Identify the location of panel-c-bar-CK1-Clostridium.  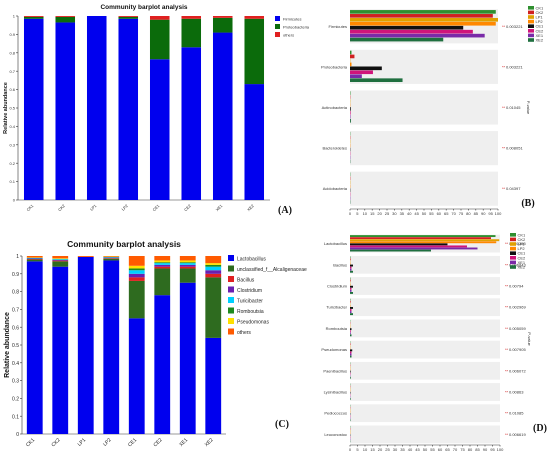
(34, 259).